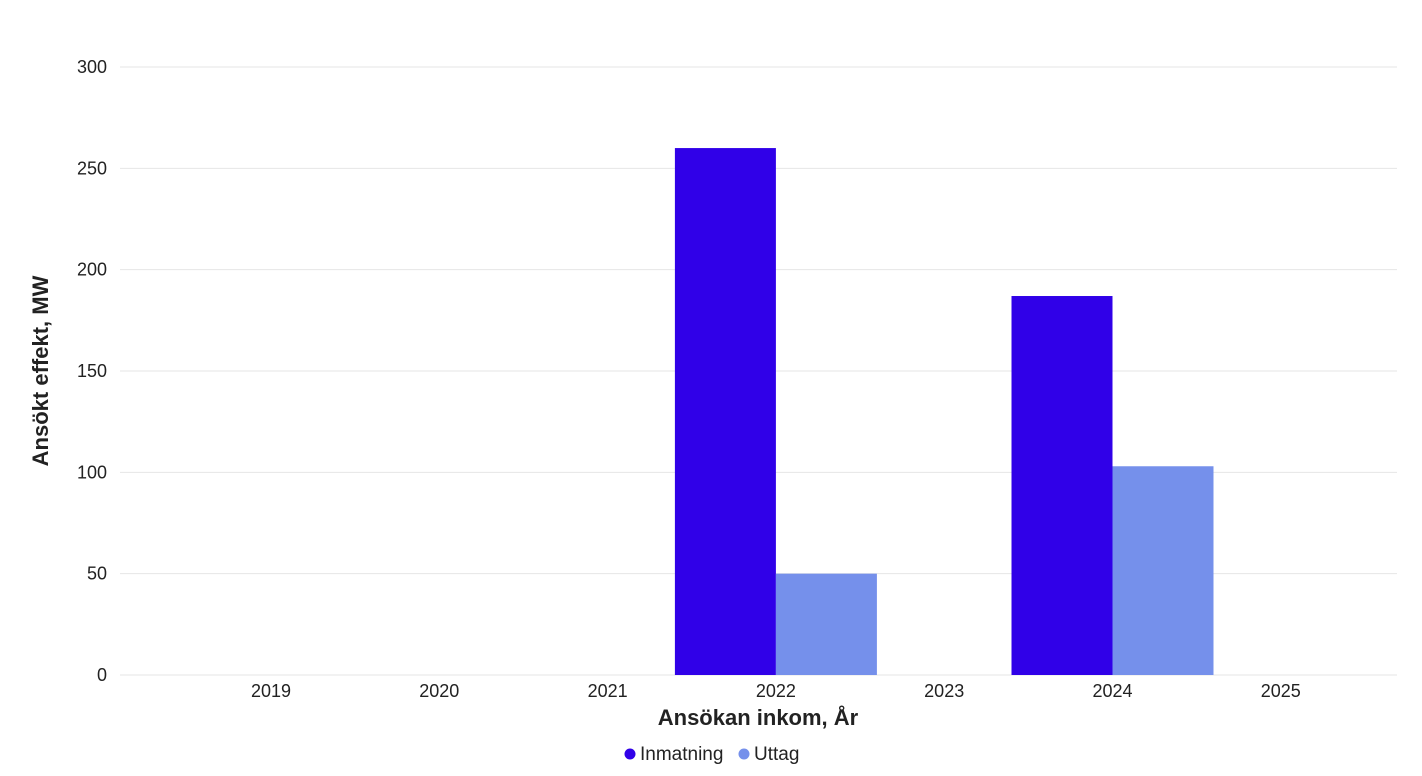 The height and width of the screenshot is (776, 1422). I want to click on x-tick-label: 2020, so click(439, 691).